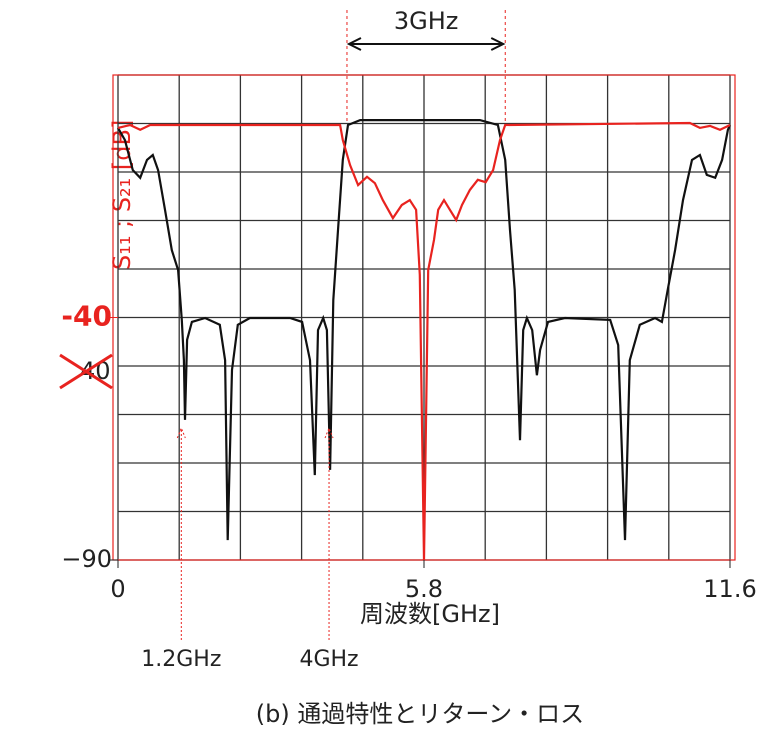 Image resolution: width=766 pixels, height=742 pixels. What do you see at coordinates (420, 714) in the screenshot?
I see `caption: (b) 通過特性とリターン・ロス` at bounding box center [420, 714].